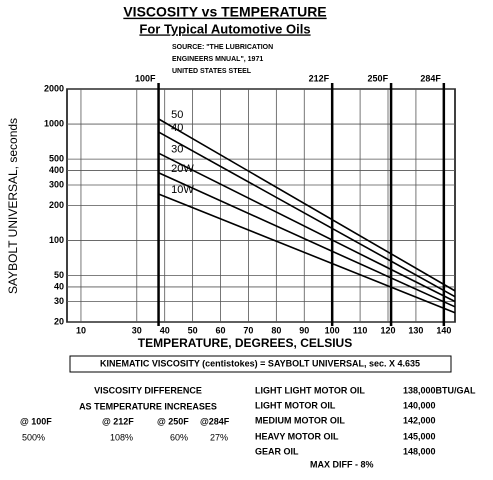  What do you see at coordinates (59, 301) in the screenshot?
I see `y-tick-label: 30` at bounding box center [59, 301].